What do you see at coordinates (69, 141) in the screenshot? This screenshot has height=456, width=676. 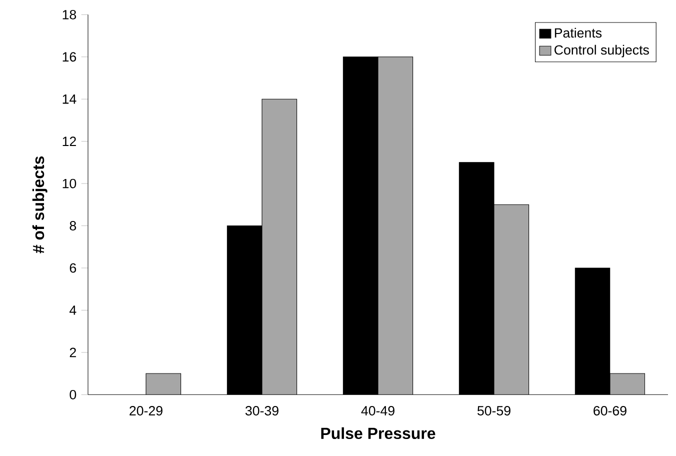 I see `y-tick-label: 12` at bounding box center [69, 141].